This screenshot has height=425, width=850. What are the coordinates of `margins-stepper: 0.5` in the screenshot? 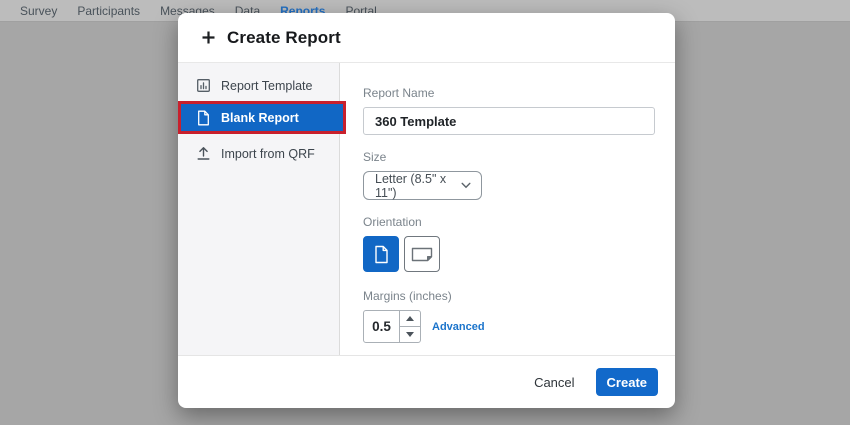 It's located at (392, 326).